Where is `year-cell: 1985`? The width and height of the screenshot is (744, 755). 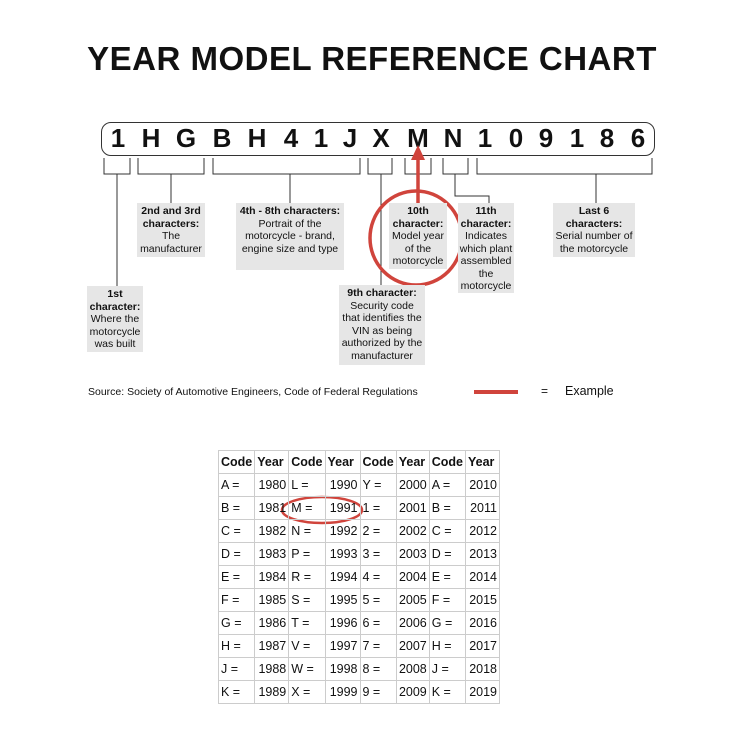 year-cell: 1985 is located at coordinates (272, 600).